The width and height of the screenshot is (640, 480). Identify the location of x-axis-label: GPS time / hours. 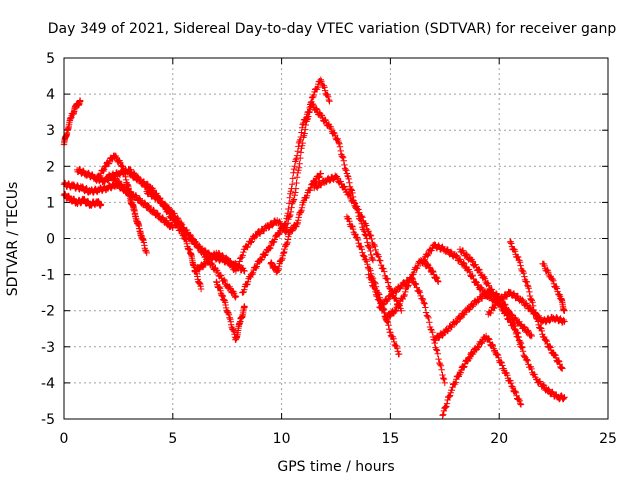
(335, 467).